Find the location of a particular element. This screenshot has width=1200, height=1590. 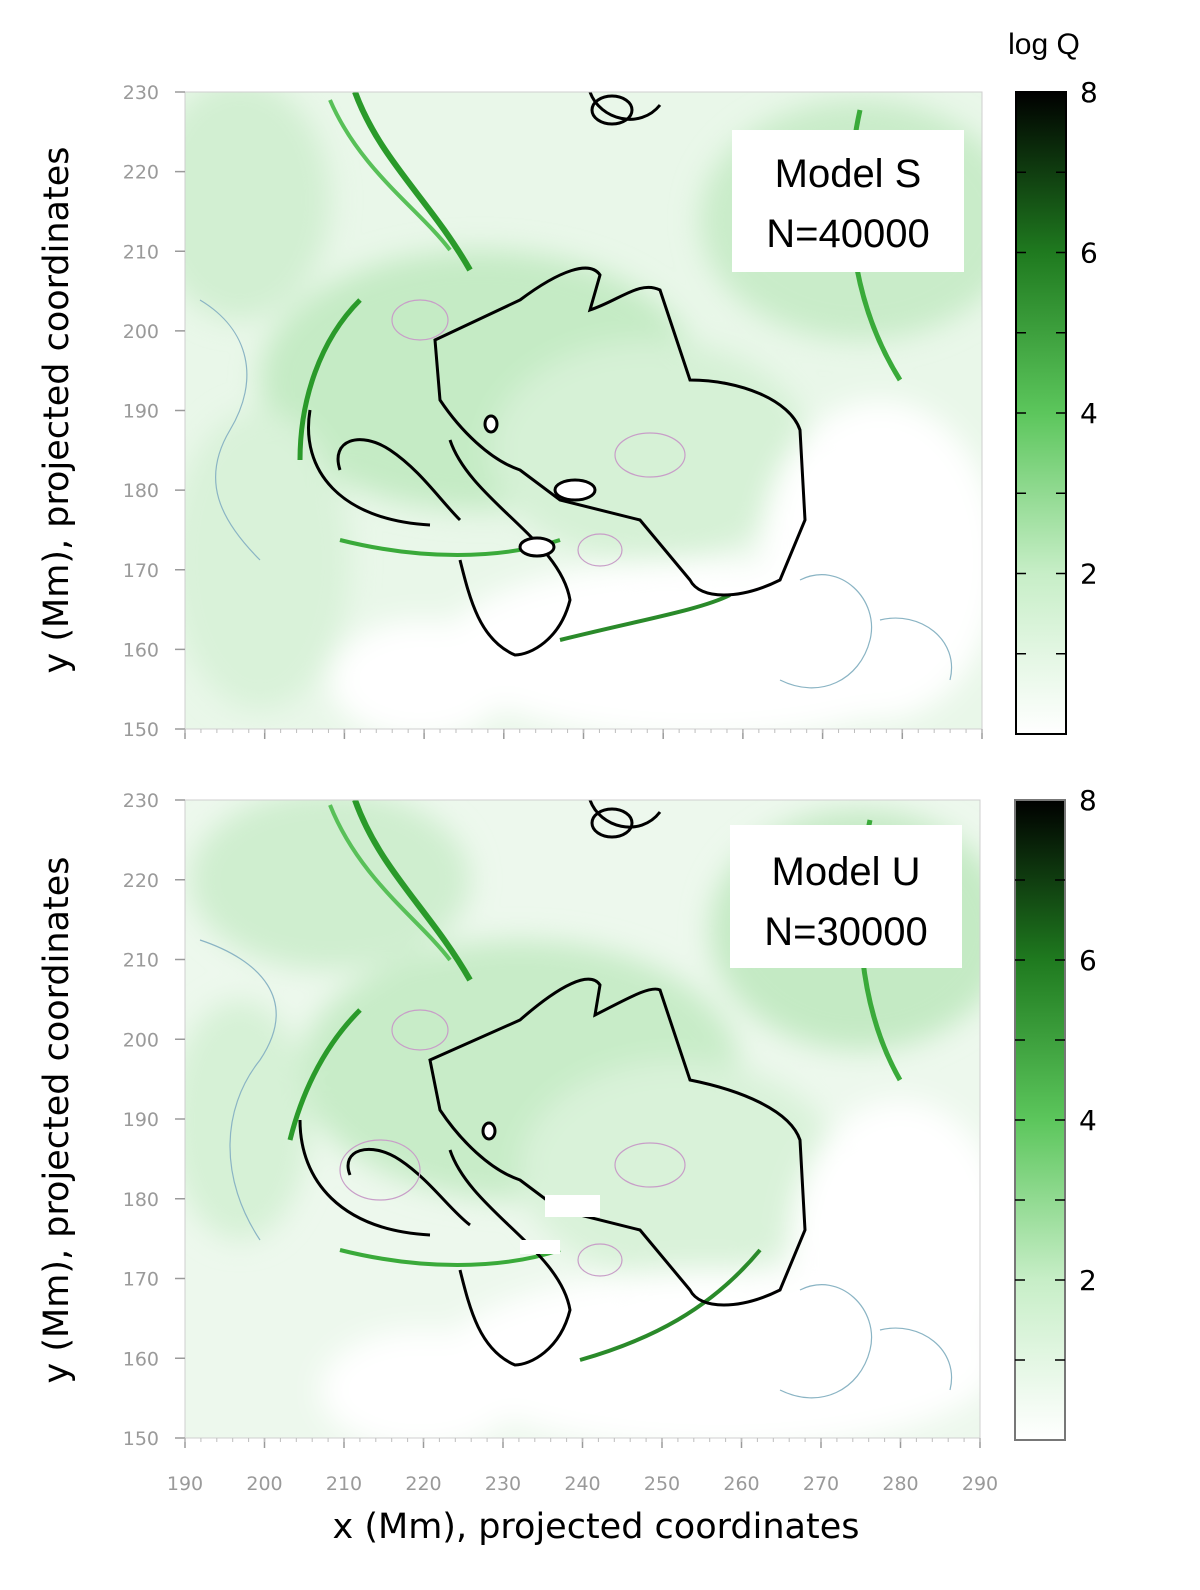

top-y-tick-label: 230 is located at coordinates (141, 93).